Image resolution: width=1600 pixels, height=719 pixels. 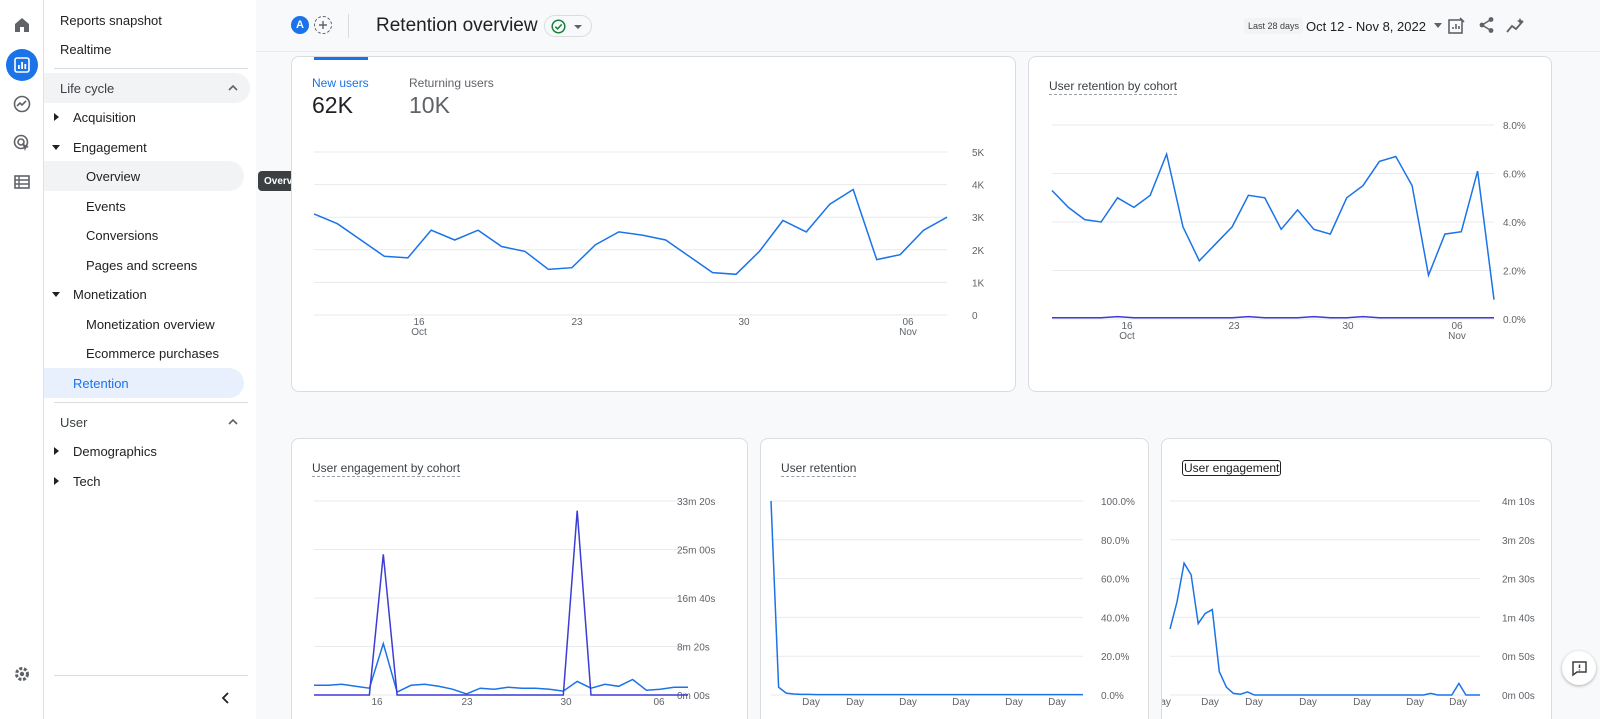 What do you see at coordinates (1518, 502) in the screenshot?
I see `y-tick-label: 4m 10s` at bounding box center [1518, 502].